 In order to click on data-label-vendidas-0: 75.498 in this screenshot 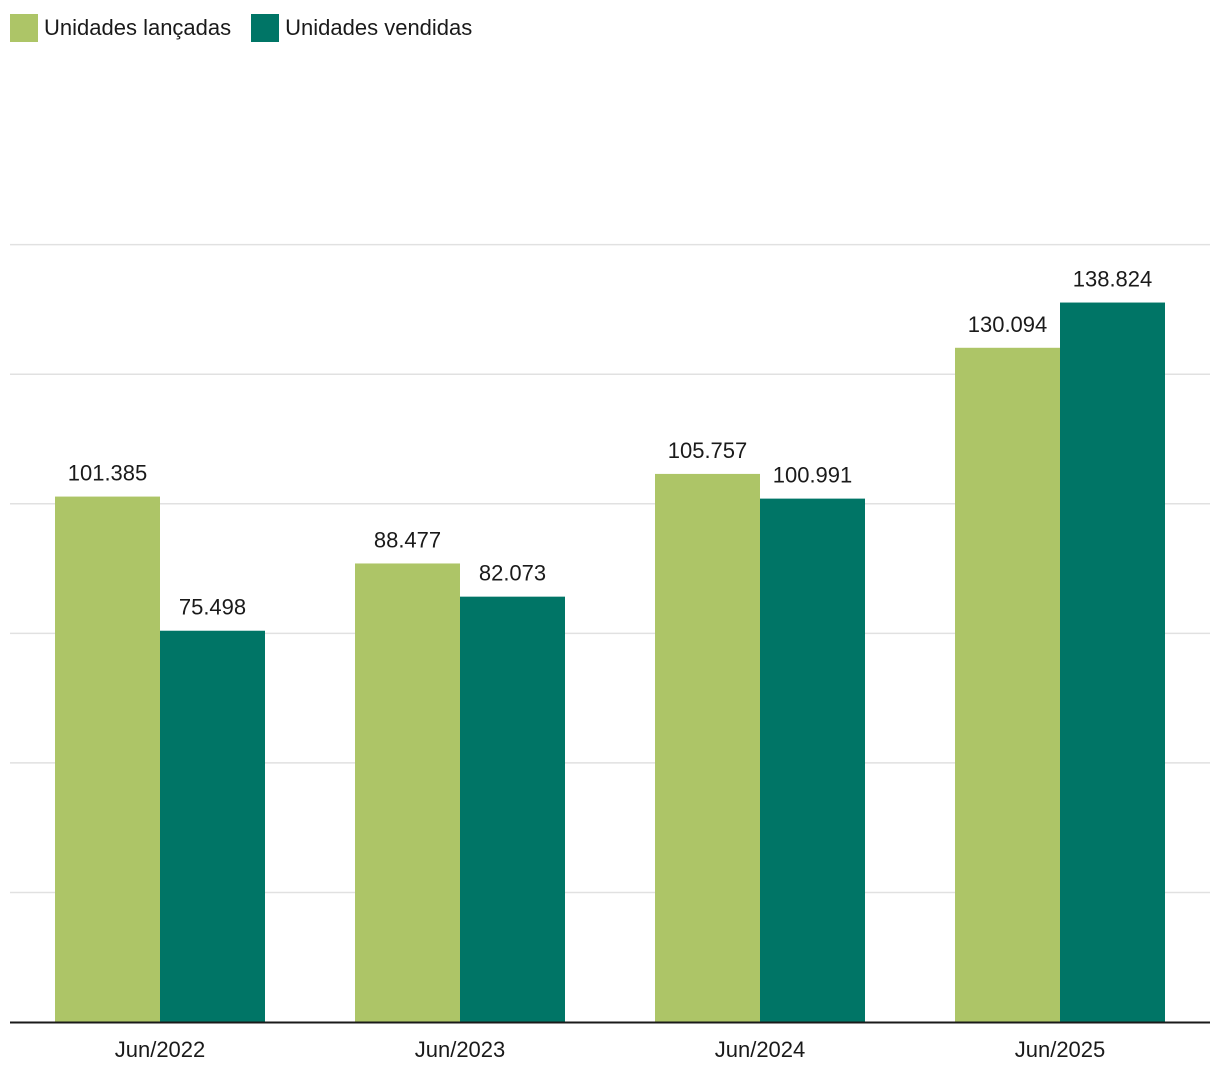, I will do `click(212, 607)`.